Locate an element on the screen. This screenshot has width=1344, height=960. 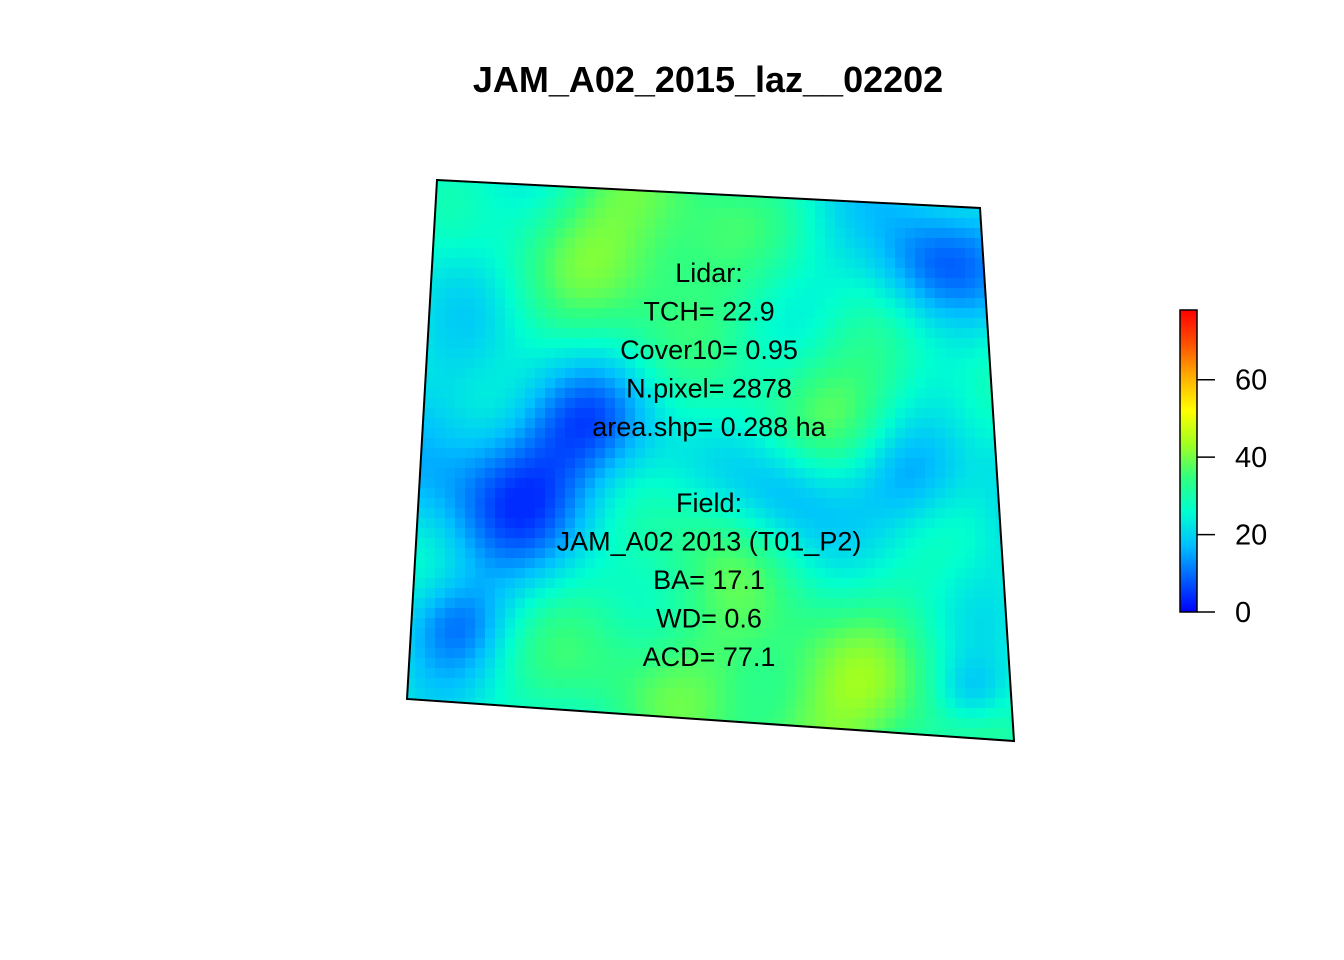
lidar-annotation-line: area.shp= 0.288 ha is located at coordinates (709, 427).